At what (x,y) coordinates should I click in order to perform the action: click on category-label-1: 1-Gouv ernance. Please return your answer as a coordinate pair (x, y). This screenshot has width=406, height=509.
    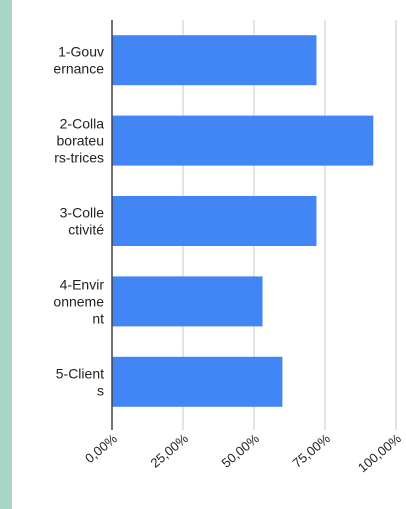
    Looking at the image, I should click on (78, 60).